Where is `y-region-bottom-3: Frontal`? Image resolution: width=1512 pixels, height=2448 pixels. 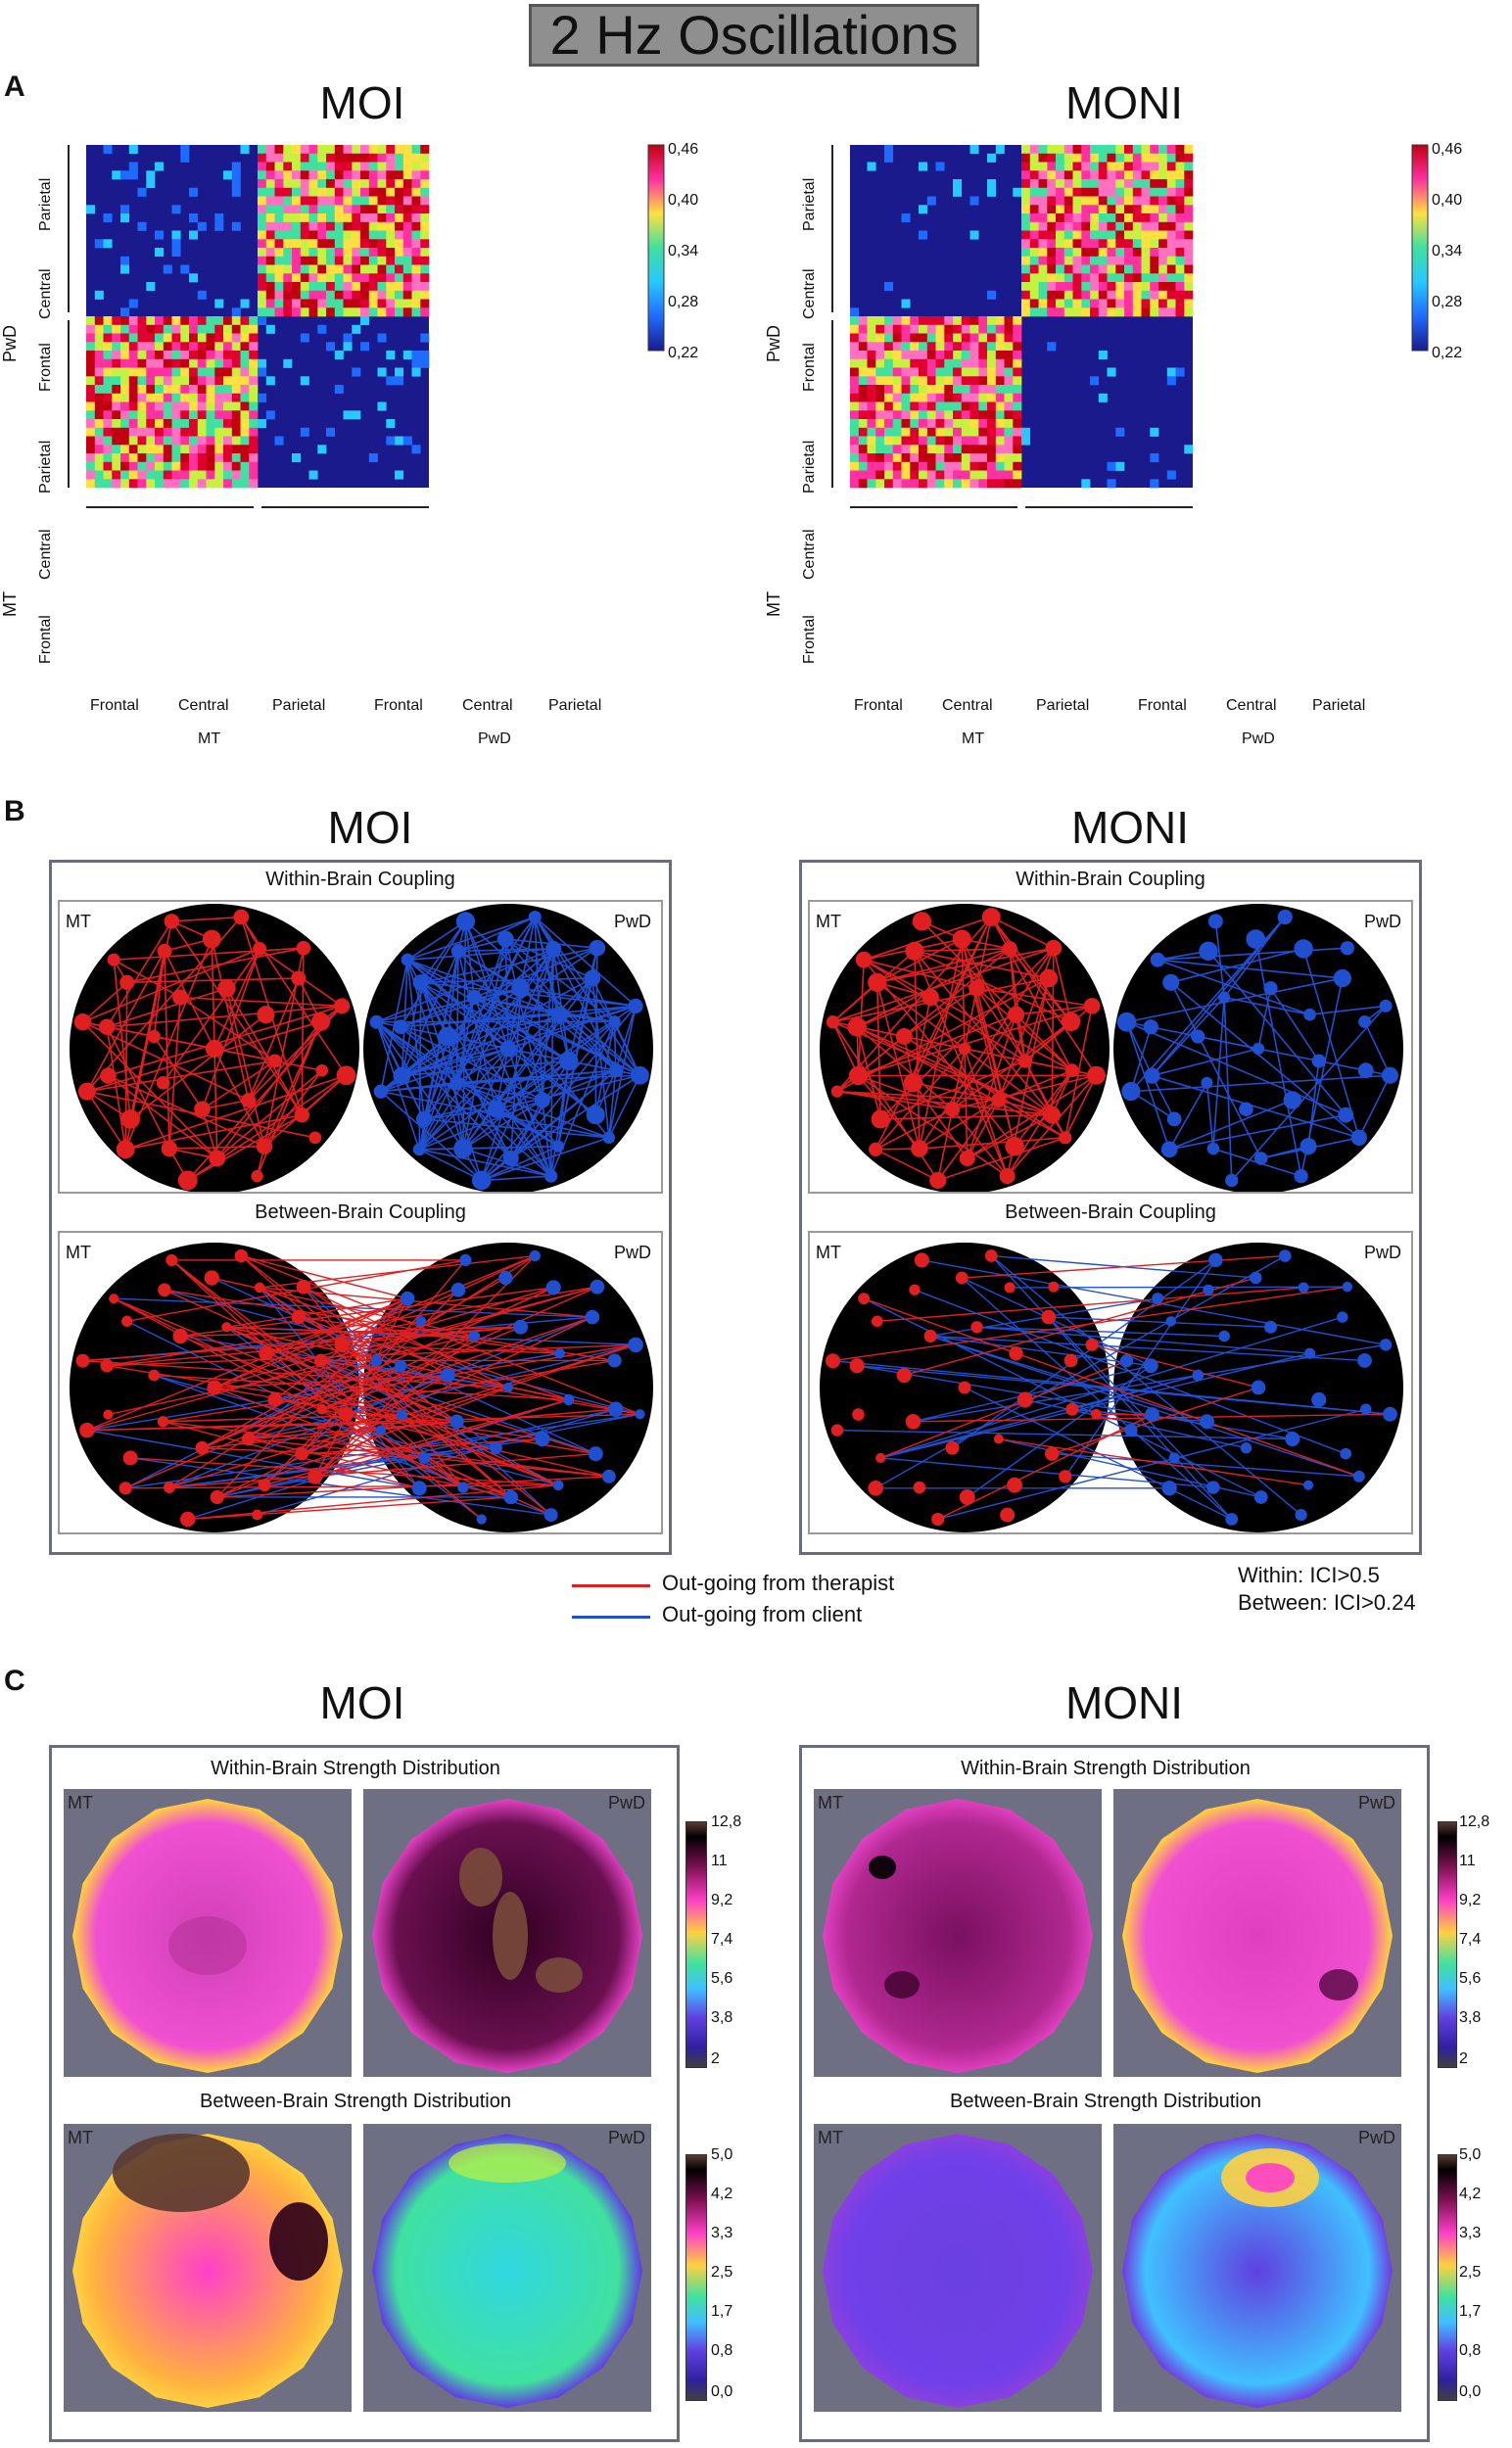 y-region-bottom-3: Frontal is located at coordinates (45, 639).